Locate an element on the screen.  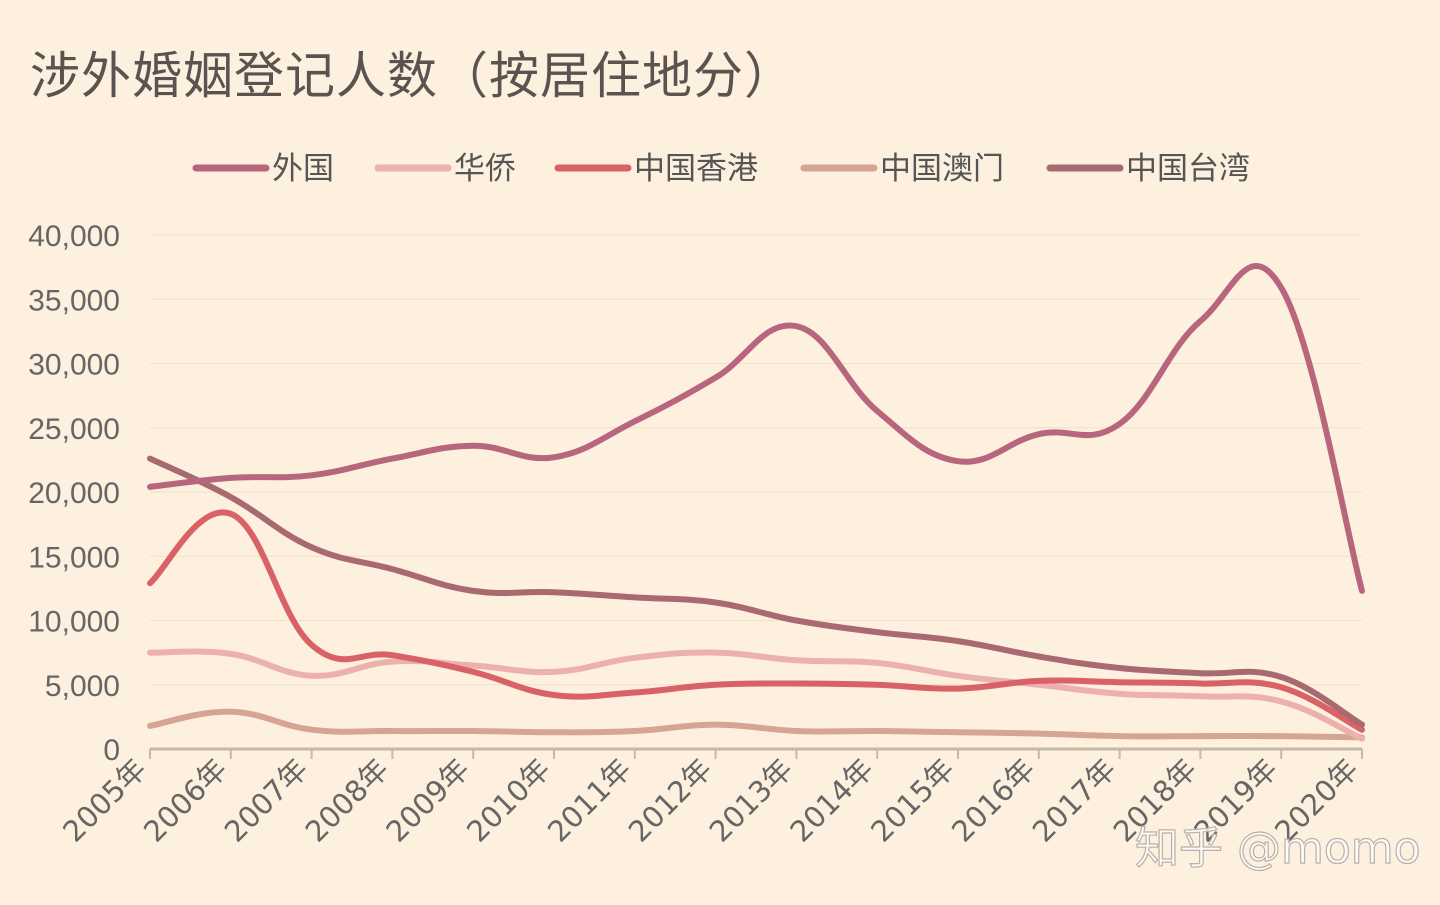
x-tick-label: 2008年 is located at coordinates (347, 800).